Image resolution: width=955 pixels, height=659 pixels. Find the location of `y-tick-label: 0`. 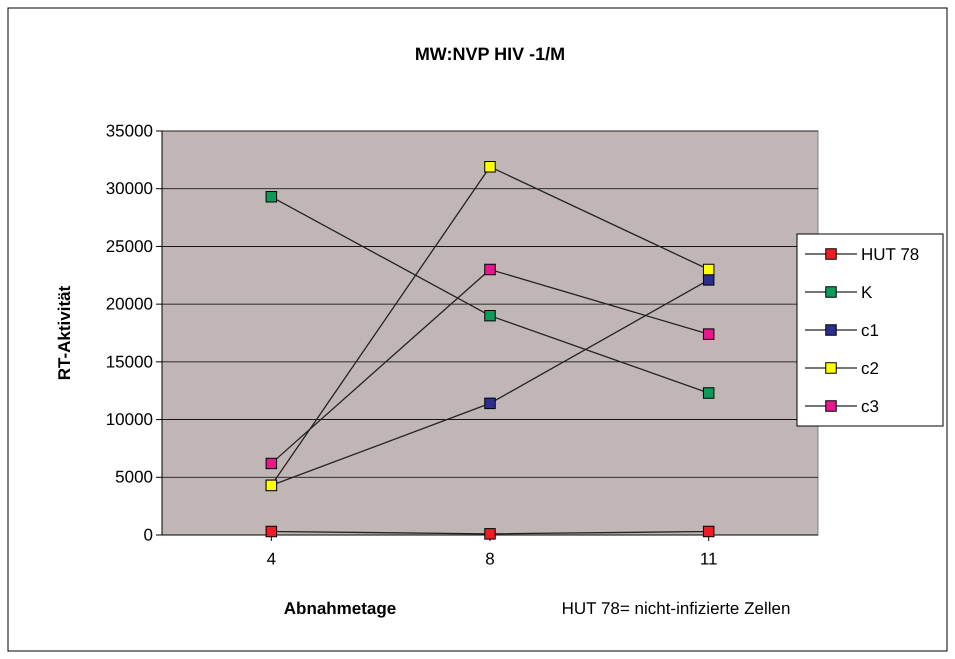

y-tick-label: 0 is located at coordinates (148, 534).